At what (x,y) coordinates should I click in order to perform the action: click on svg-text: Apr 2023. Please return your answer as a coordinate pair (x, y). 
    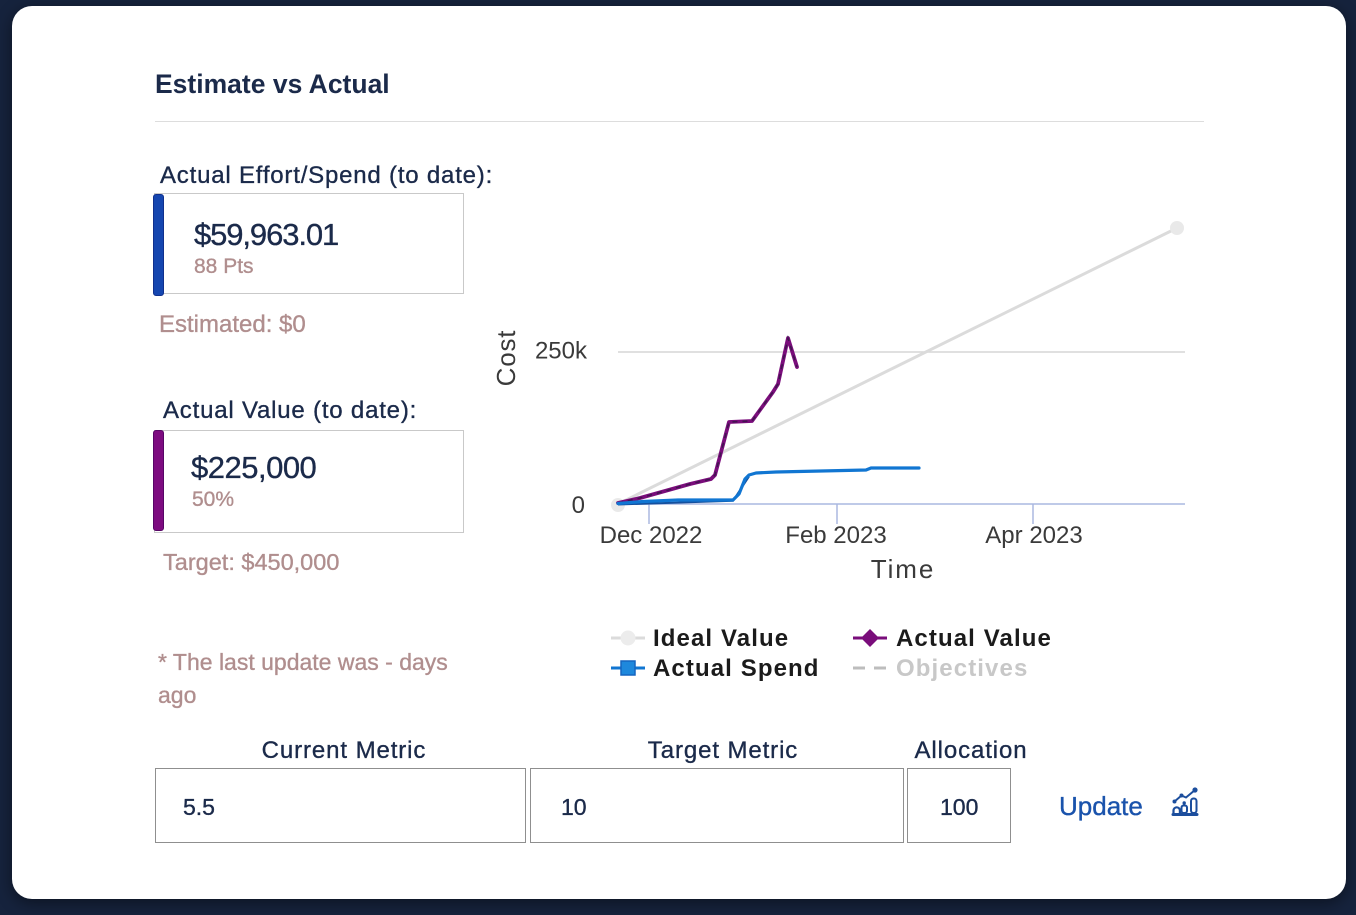
    Looking at the image, I should click on (1033, 535).